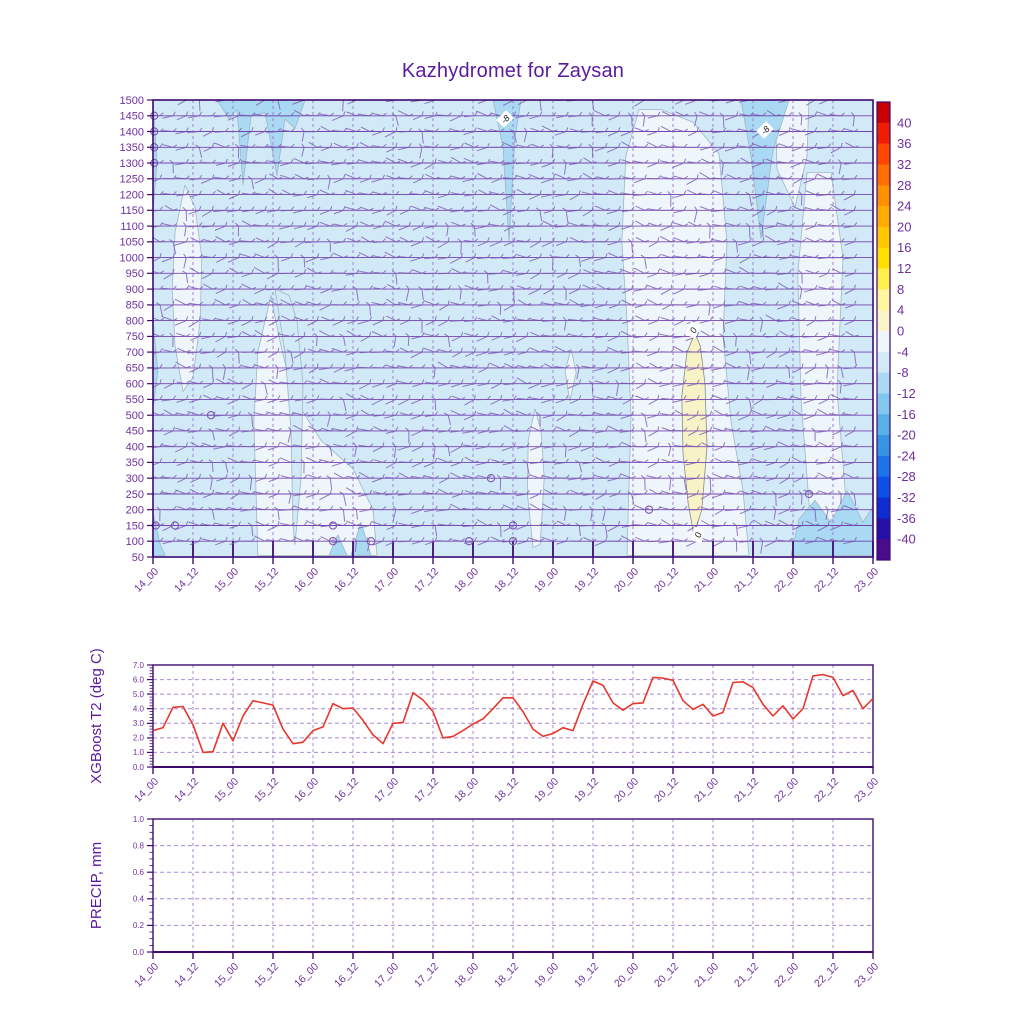 This screenshot has width=1024, height=1024. What do you see at coordinates (135, 479) in the screenshot?
I see `y-tick-label: 300` at bounding box center [135, 479].